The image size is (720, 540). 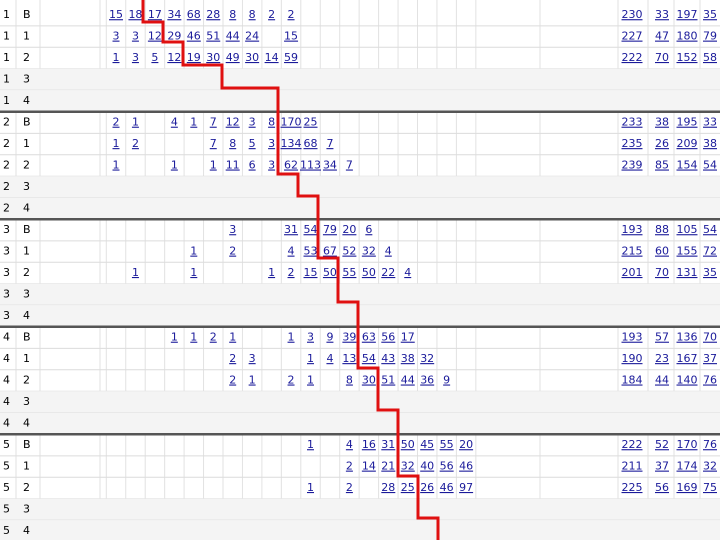 I want to click on total-value: 239, so click(x=632, y=165).